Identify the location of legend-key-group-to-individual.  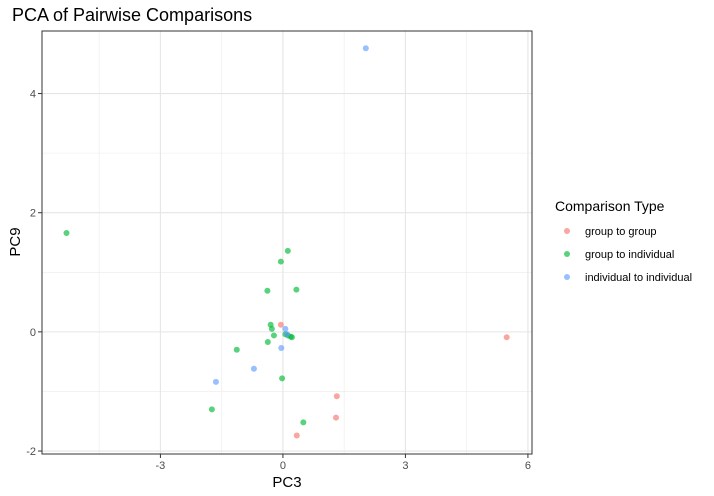
(567, 254).